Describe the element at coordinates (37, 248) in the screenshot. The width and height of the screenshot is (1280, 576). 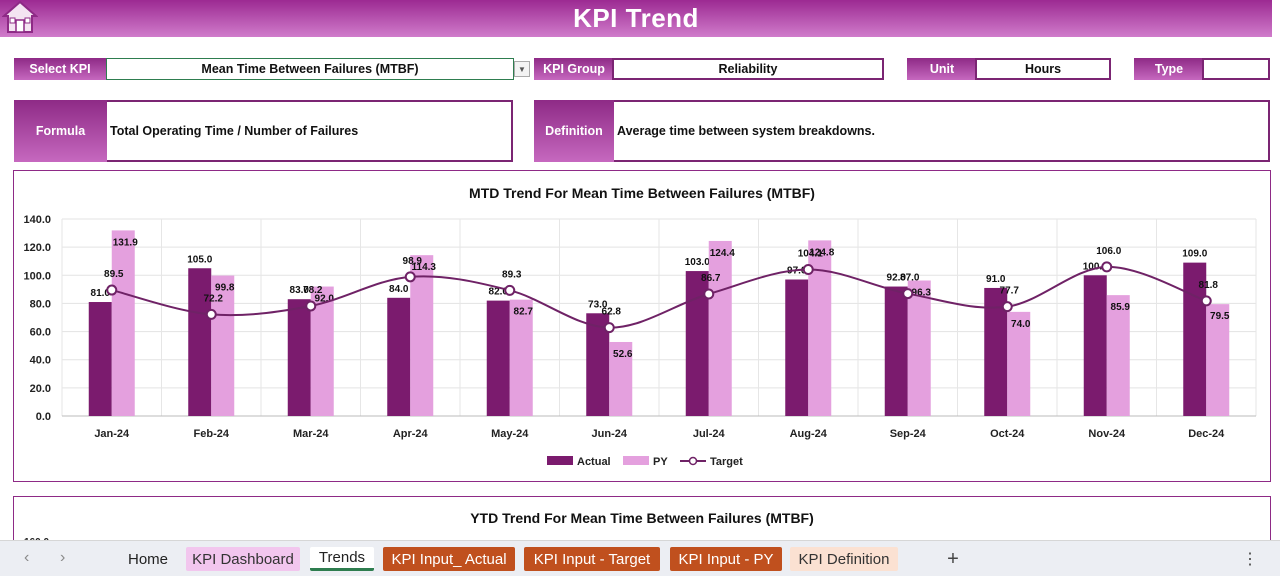
I see `y-tick-label: 120.0` at that location.